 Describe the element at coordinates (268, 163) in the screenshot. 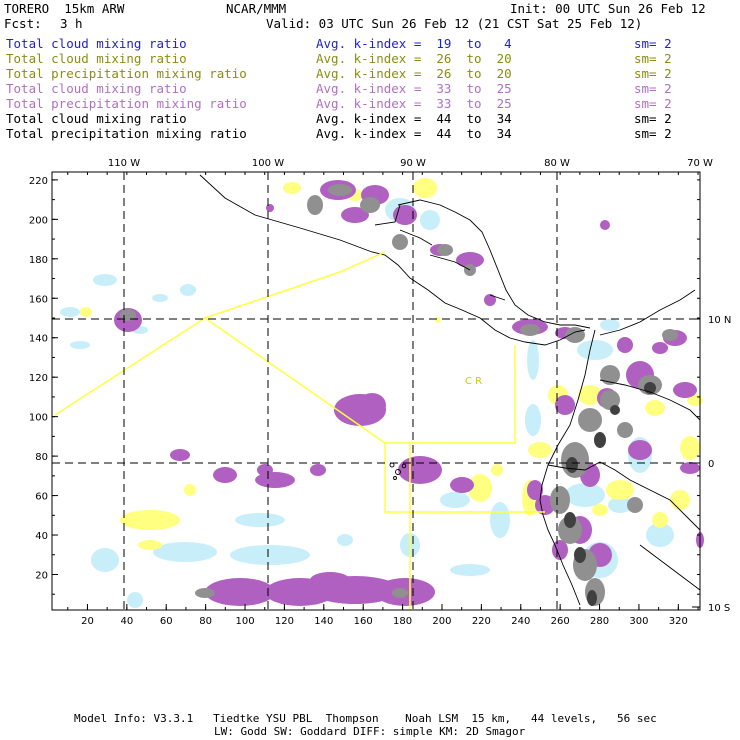

I see `tick-label: 100 W` at that location.